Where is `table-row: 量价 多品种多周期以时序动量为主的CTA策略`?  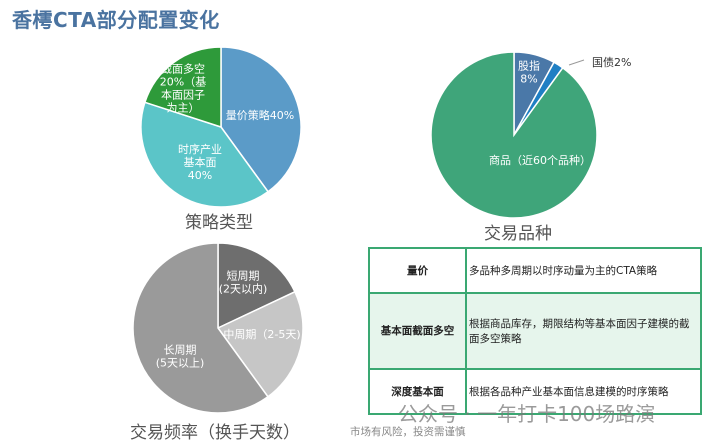 table-row: 量价 多品种多周期以时序动量为主的CTA策略 is located at coordinates (535, 270).